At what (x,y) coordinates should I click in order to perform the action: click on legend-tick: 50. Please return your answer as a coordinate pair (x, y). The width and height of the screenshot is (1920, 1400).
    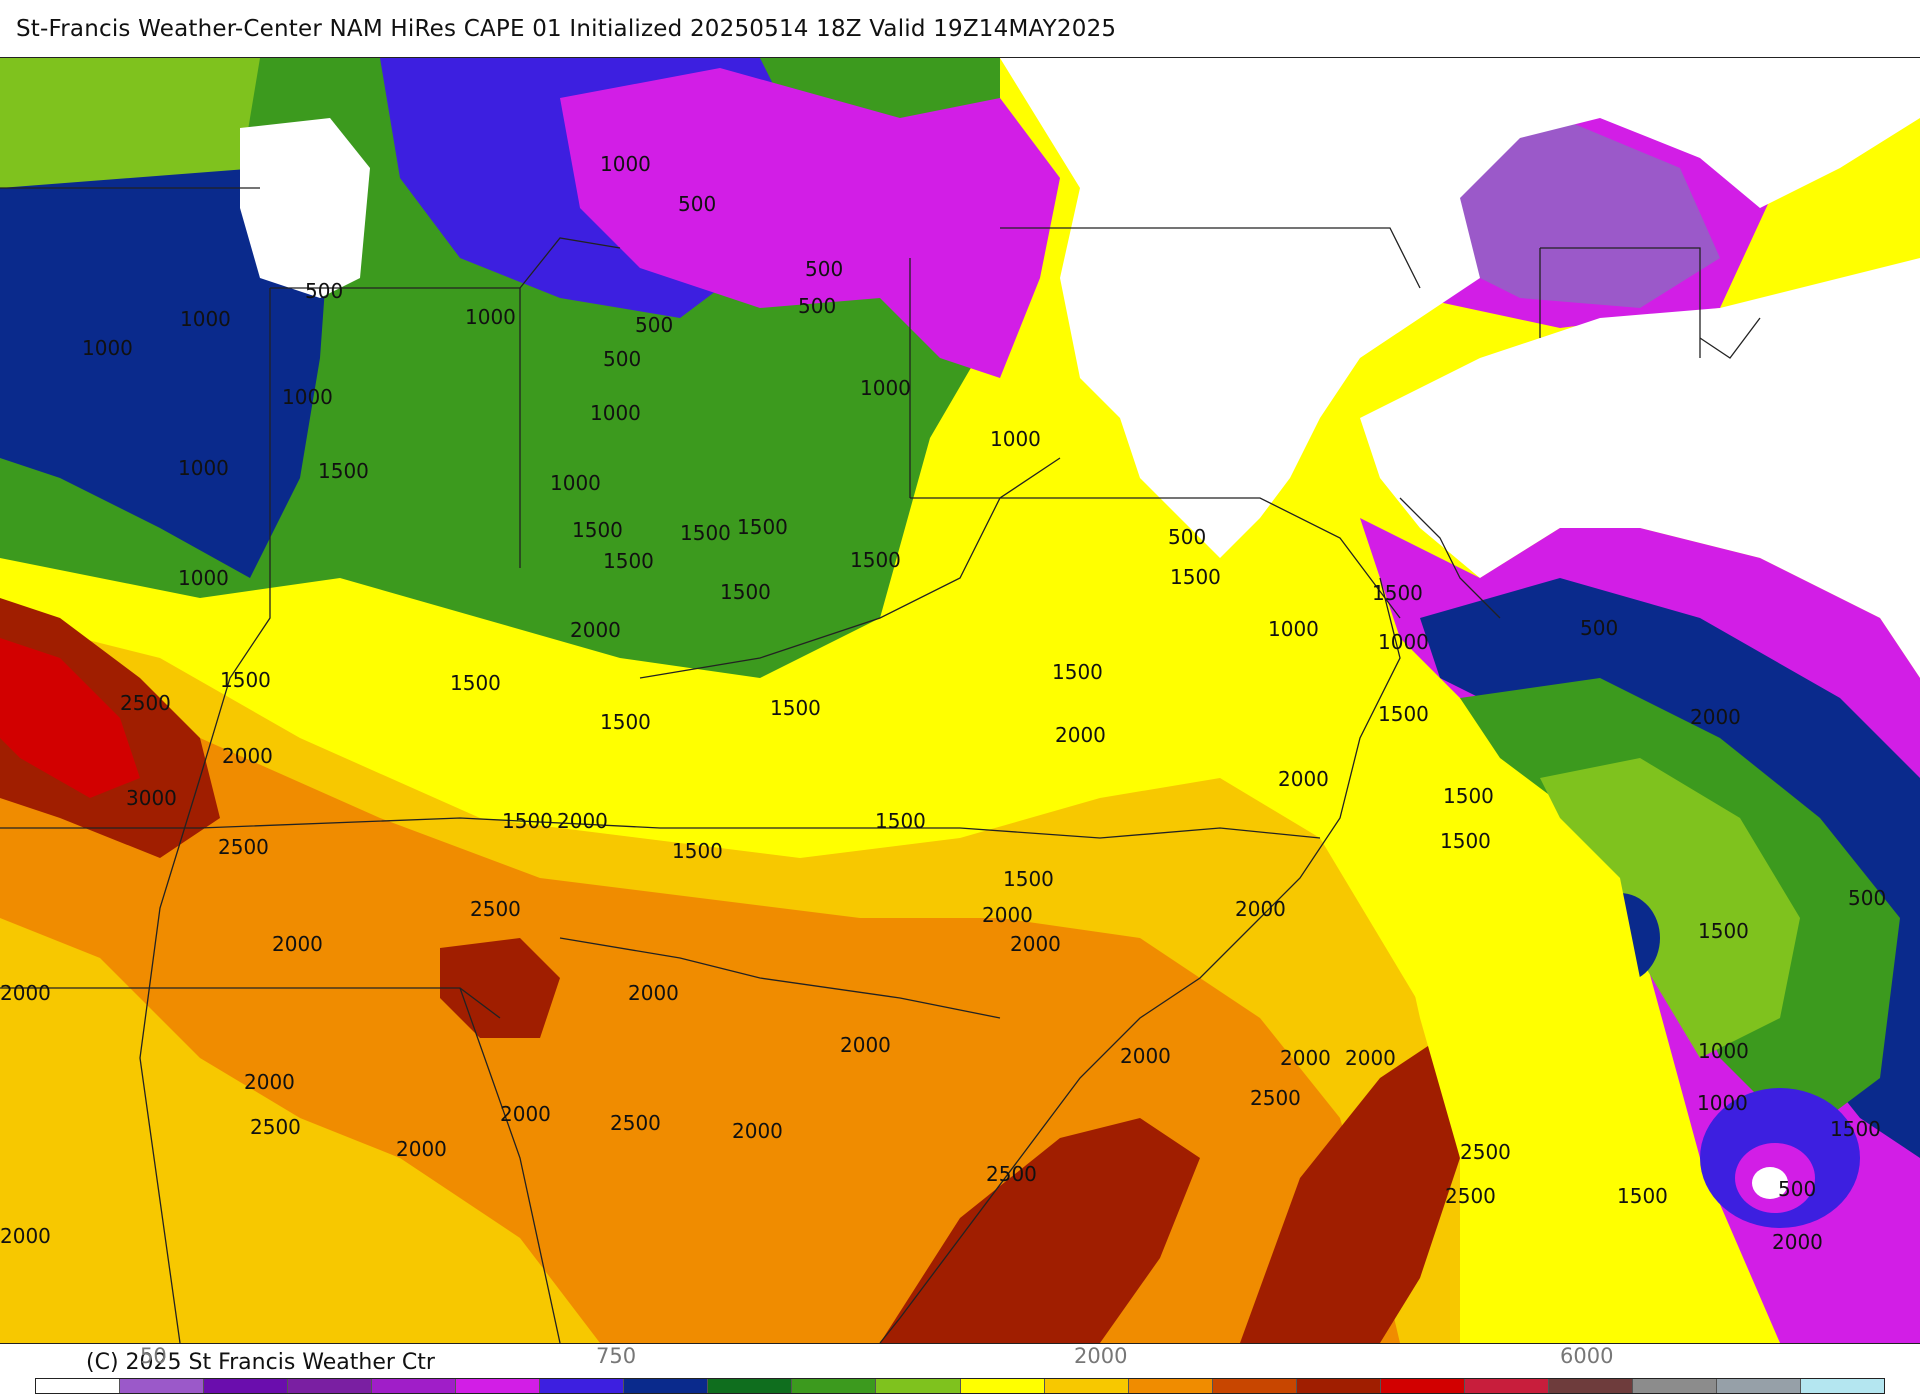
    Looking at the image, I should click on (153, 1356).